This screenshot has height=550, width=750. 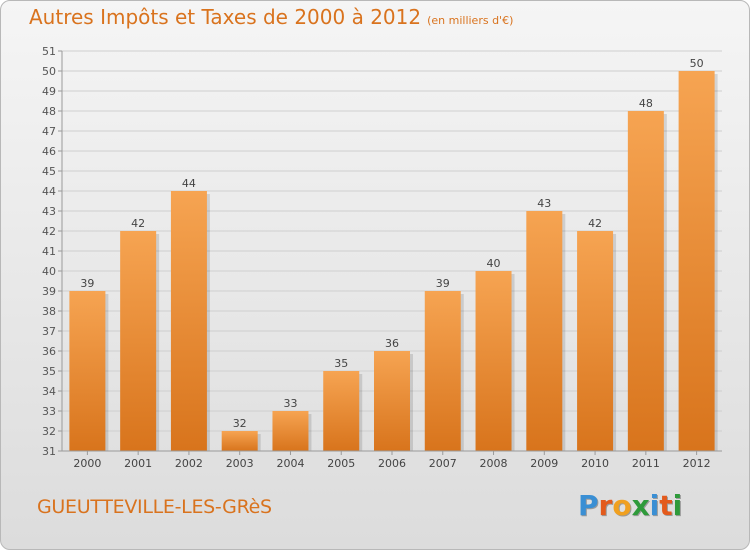 I want to click on x-tick-label: 2004, so click(x=290, y=463).